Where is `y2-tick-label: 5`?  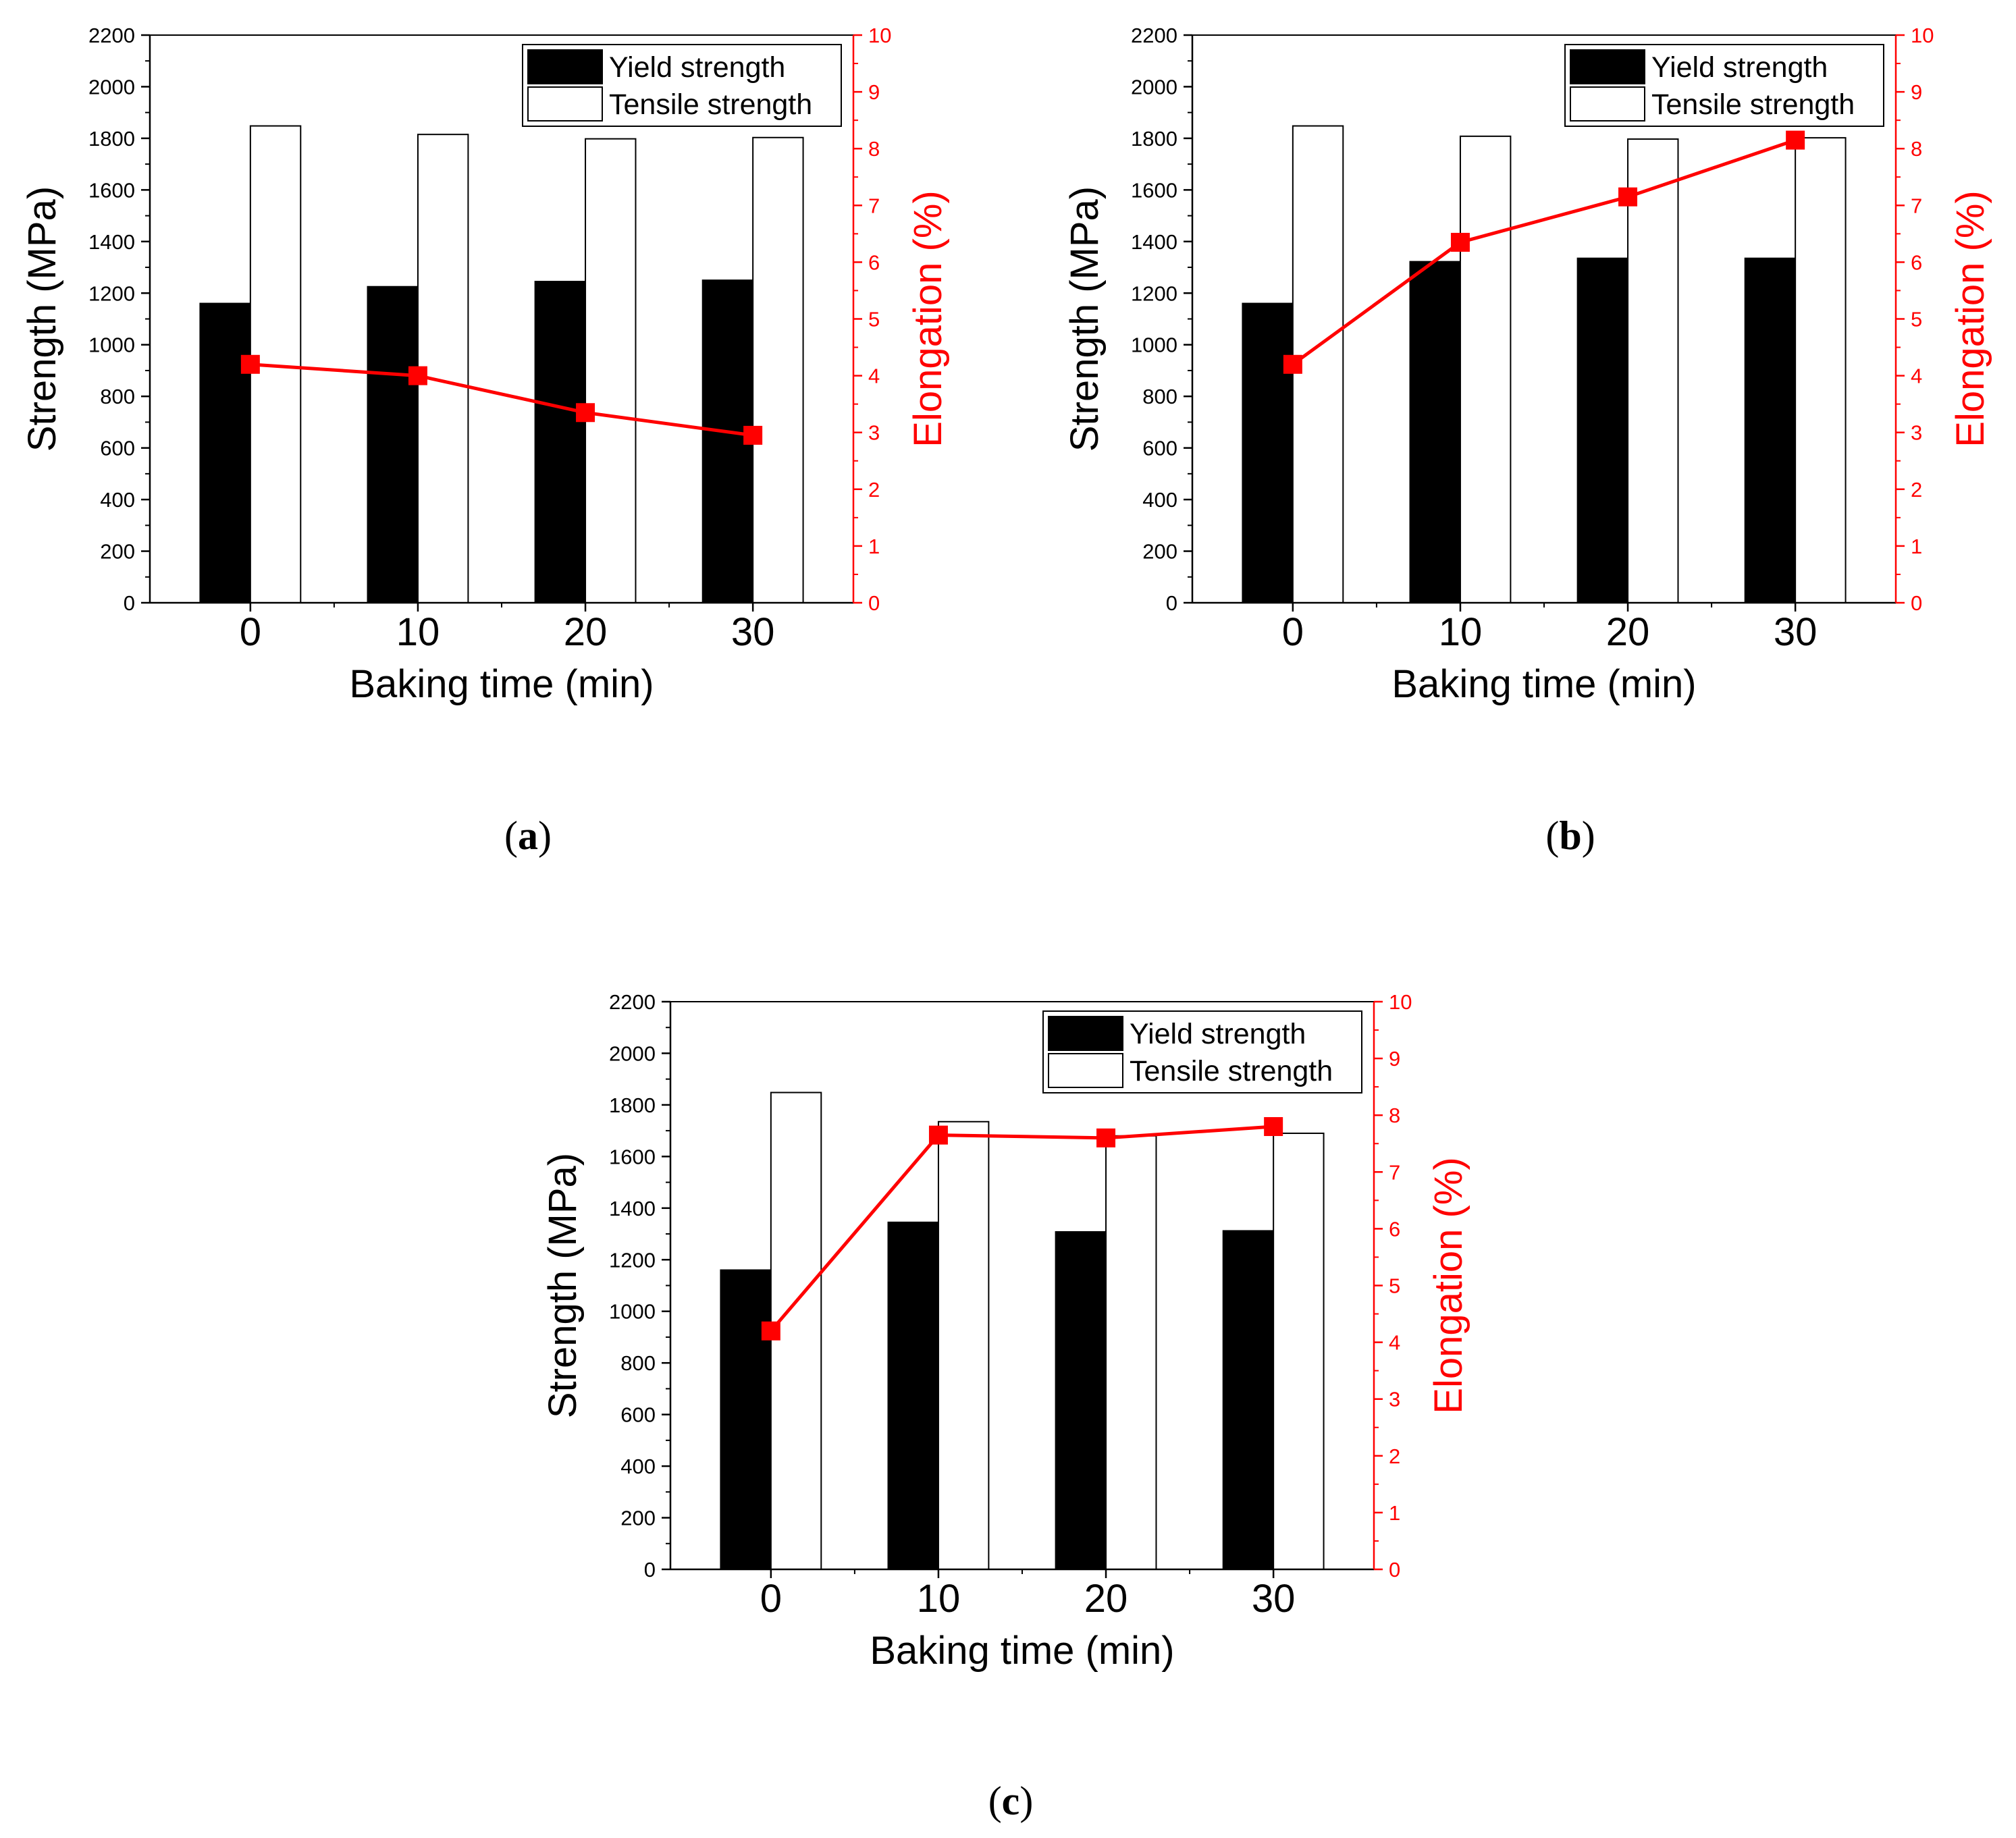 y2-tick-label: 5 is located at coordinates (874, 319).